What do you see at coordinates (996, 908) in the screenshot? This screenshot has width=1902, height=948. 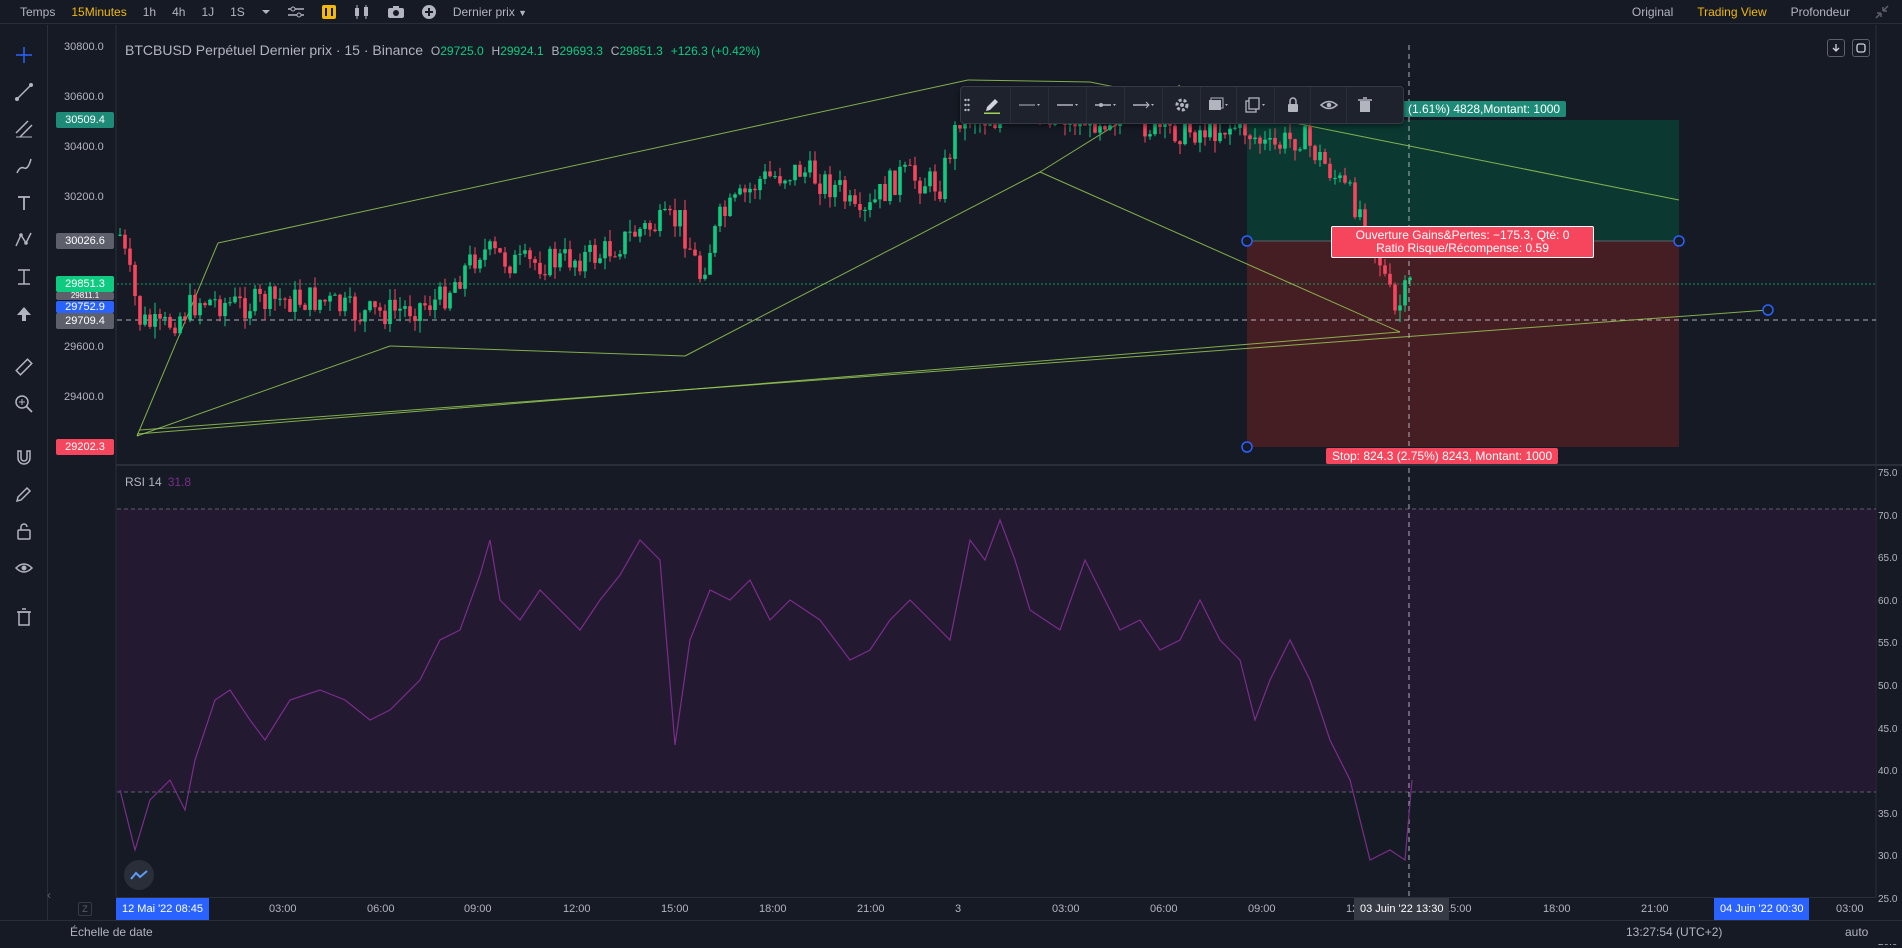 I see `time-axis` at bounding box center [996, 908].